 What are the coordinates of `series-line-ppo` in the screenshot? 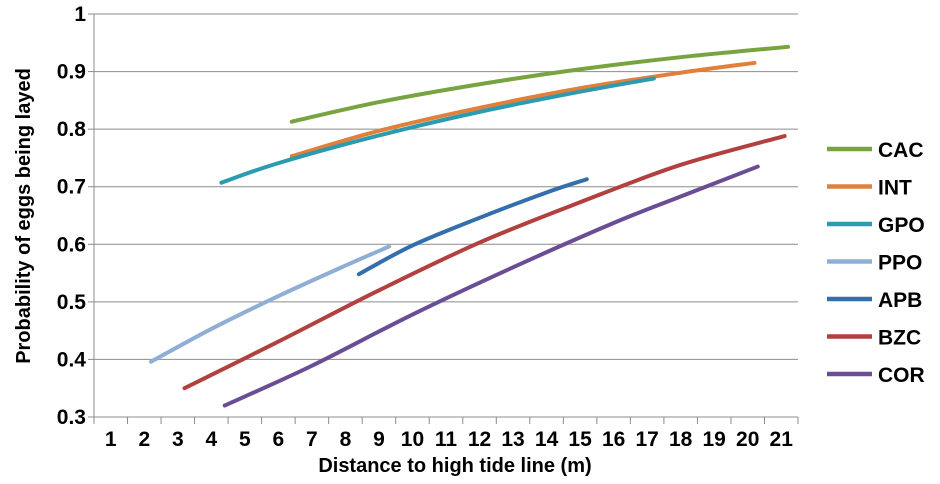 It's located at (270, 304).